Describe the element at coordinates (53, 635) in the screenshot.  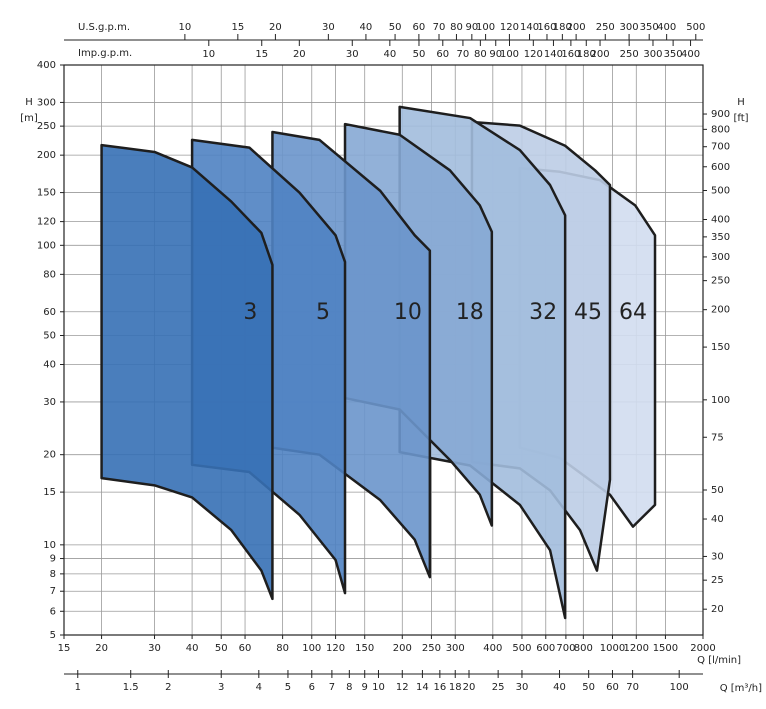
I see `y-tick-label: 5` at that location.